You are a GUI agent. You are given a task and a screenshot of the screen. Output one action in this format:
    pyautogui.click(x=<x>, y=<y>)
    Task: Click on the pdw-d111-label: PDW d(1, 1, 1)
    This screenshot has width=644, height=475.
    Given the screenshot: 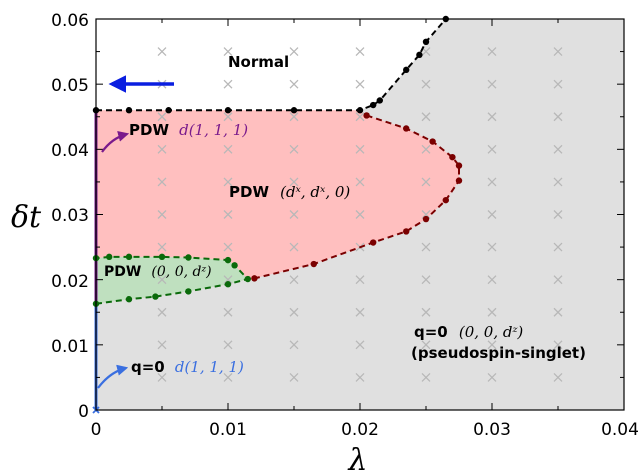 What is the action you would take?
    pyautogui.click(x=188, y=129)
    